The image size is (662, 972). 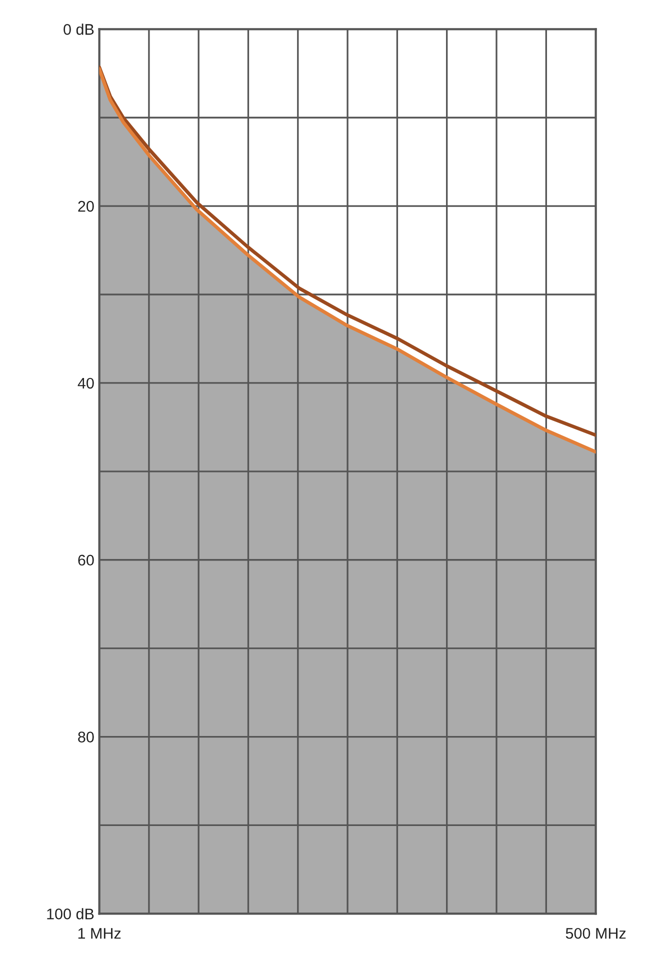 I want to click on y-tick-label: 80, so click(x=86, y=737).